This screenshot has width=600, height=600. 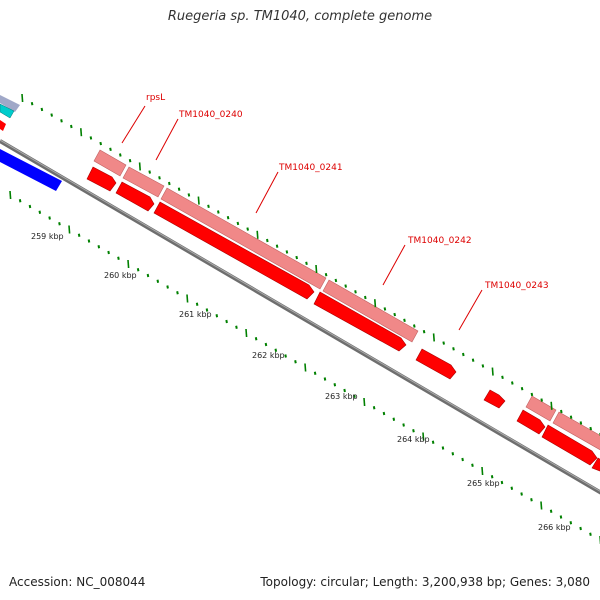 I want to click on kbp-label: 266 kbp, so click(x=554, y=527).